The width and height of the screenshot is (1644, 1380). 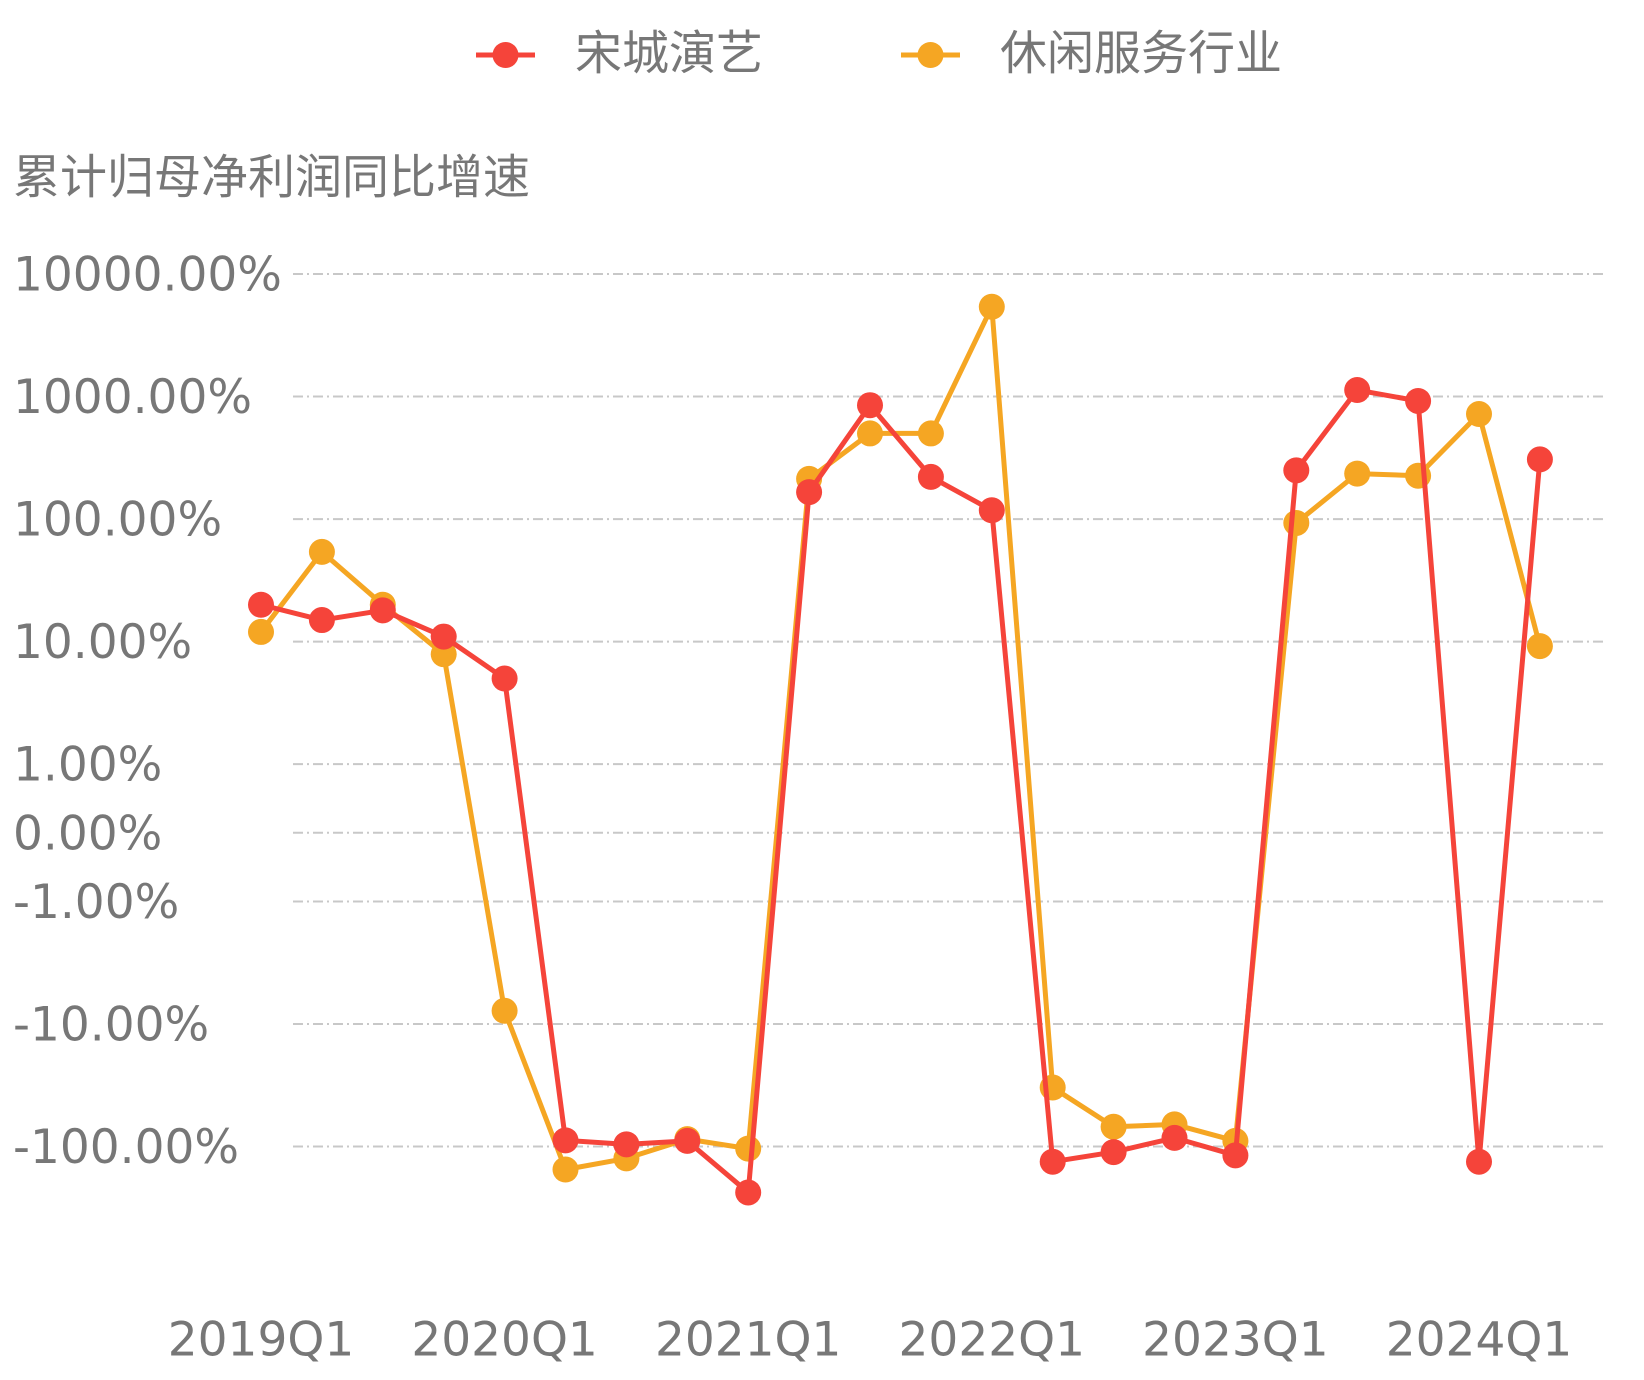 I want to click on x-tick-label: 2019Q1, so click(x=261, y=1340).